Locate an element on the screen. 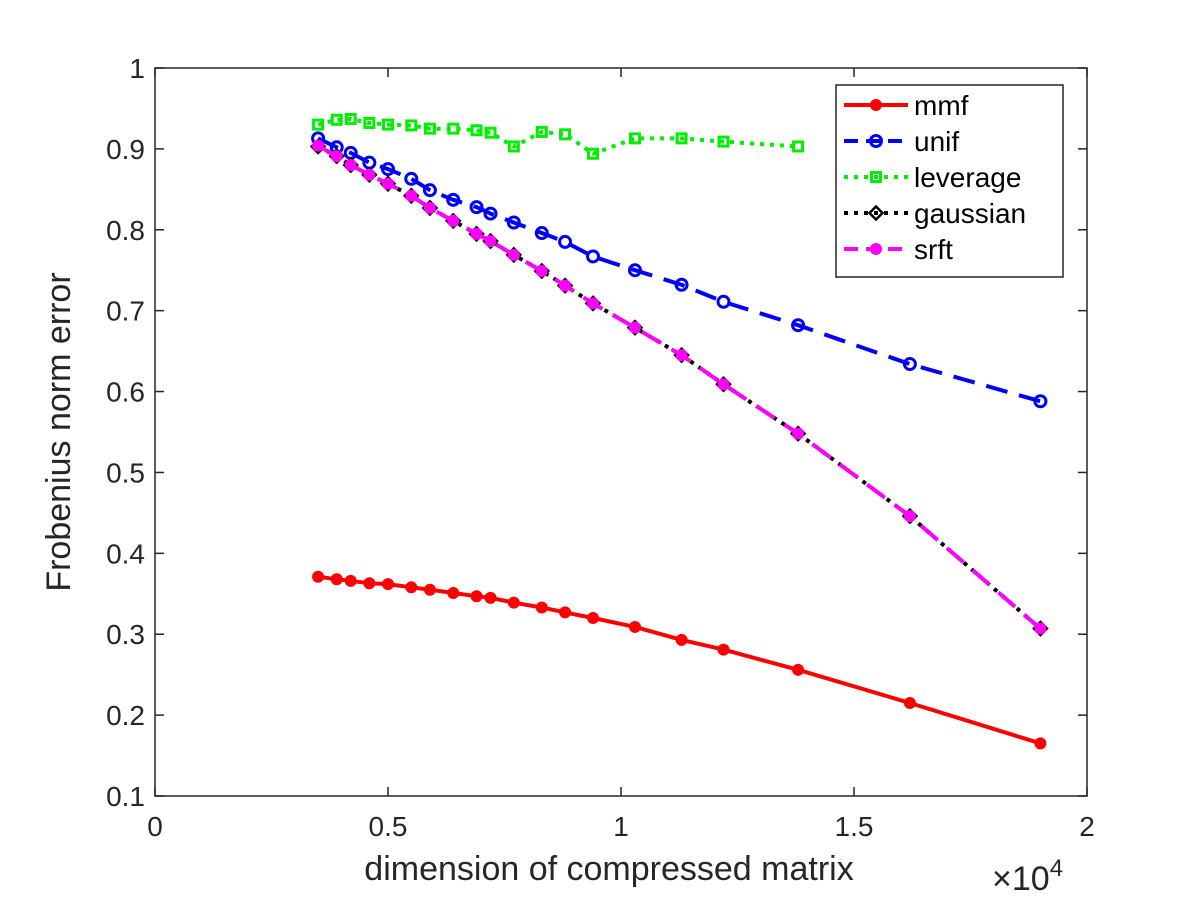  x-axis-label: dimension of compressed matrix is located at coordinates (608, 869).